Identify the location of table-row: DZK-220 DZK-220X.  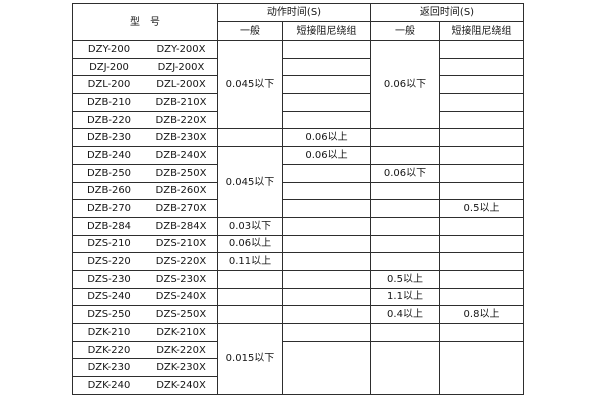
(298, 367).